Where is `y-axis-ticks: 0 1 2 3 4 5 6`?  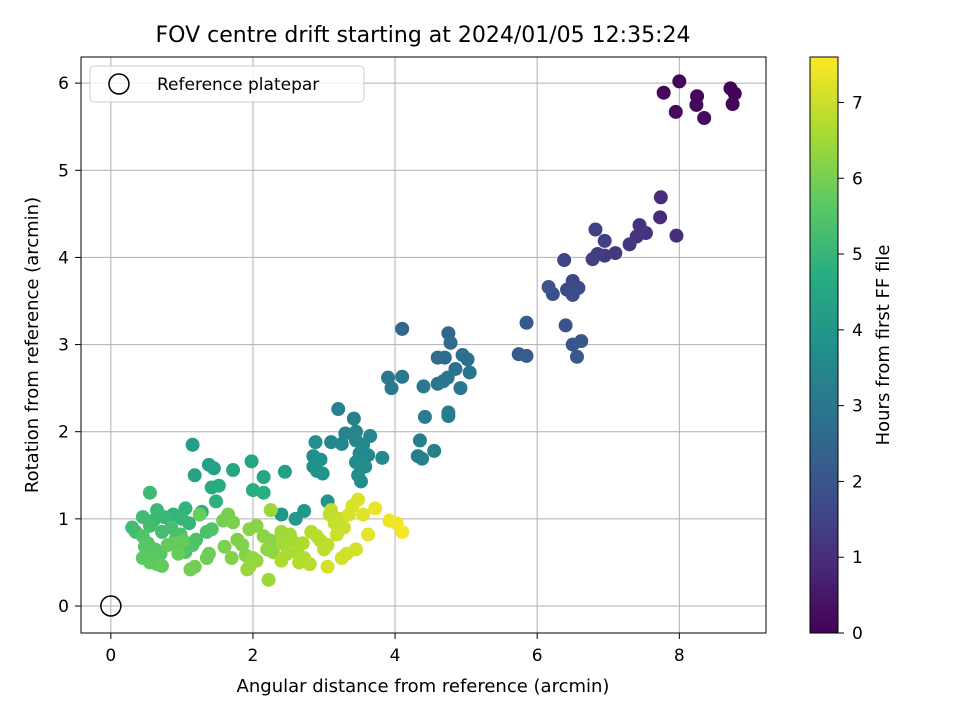
y-axis-ticks: 0 1 2 3 4 5 6 is located at coordinates (69, 345).